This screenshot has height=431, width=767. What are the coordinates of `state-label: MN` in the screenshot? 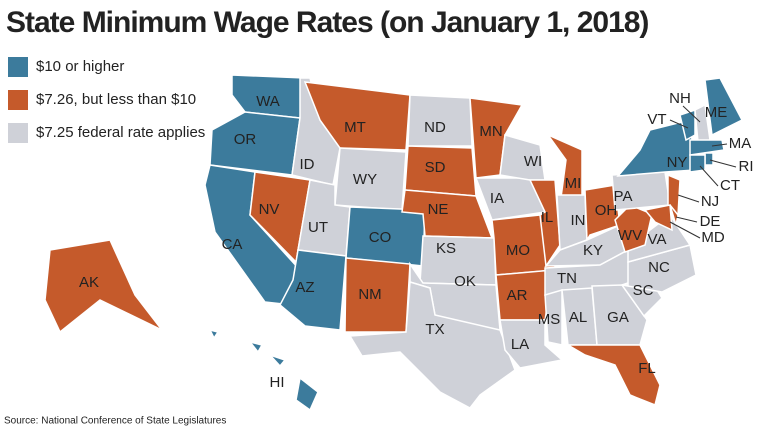 It's located at (490, 131).